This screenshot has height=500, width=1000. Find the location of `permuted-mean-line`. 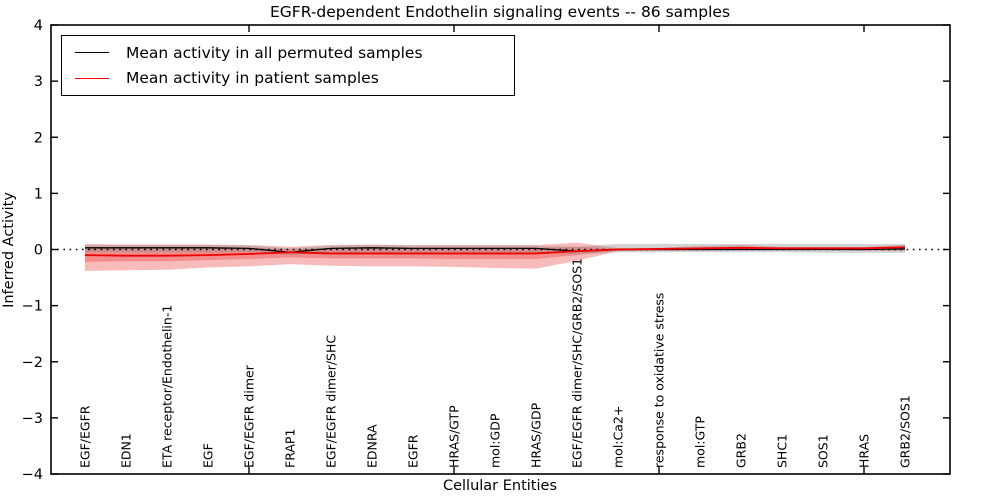

permuted-mean-line is located at coordinates (495, 250).